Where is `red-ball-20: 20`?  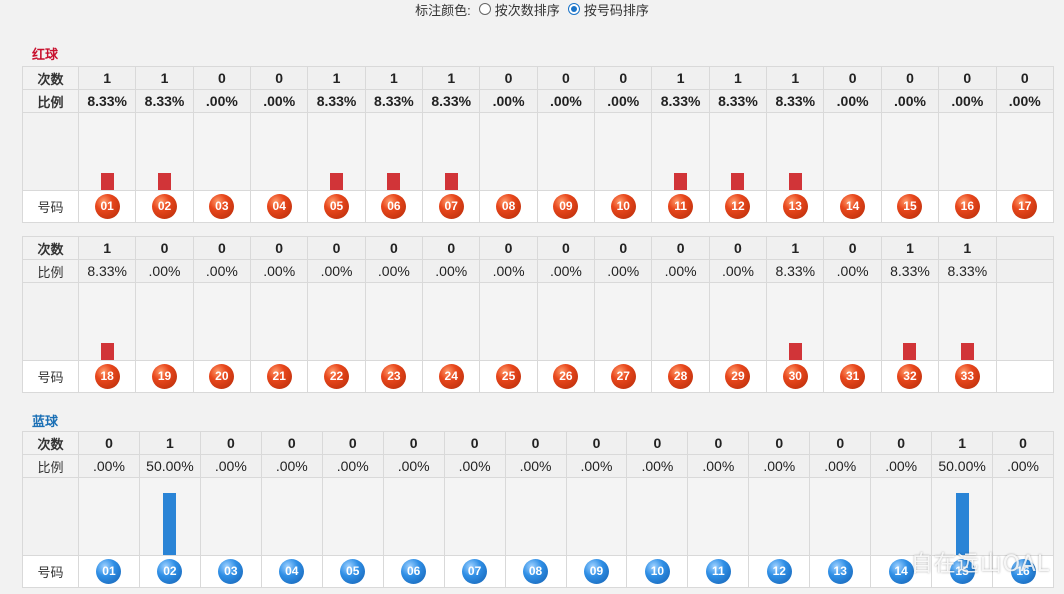
red-ball-20: 20 is located at coordinates (222, 376).